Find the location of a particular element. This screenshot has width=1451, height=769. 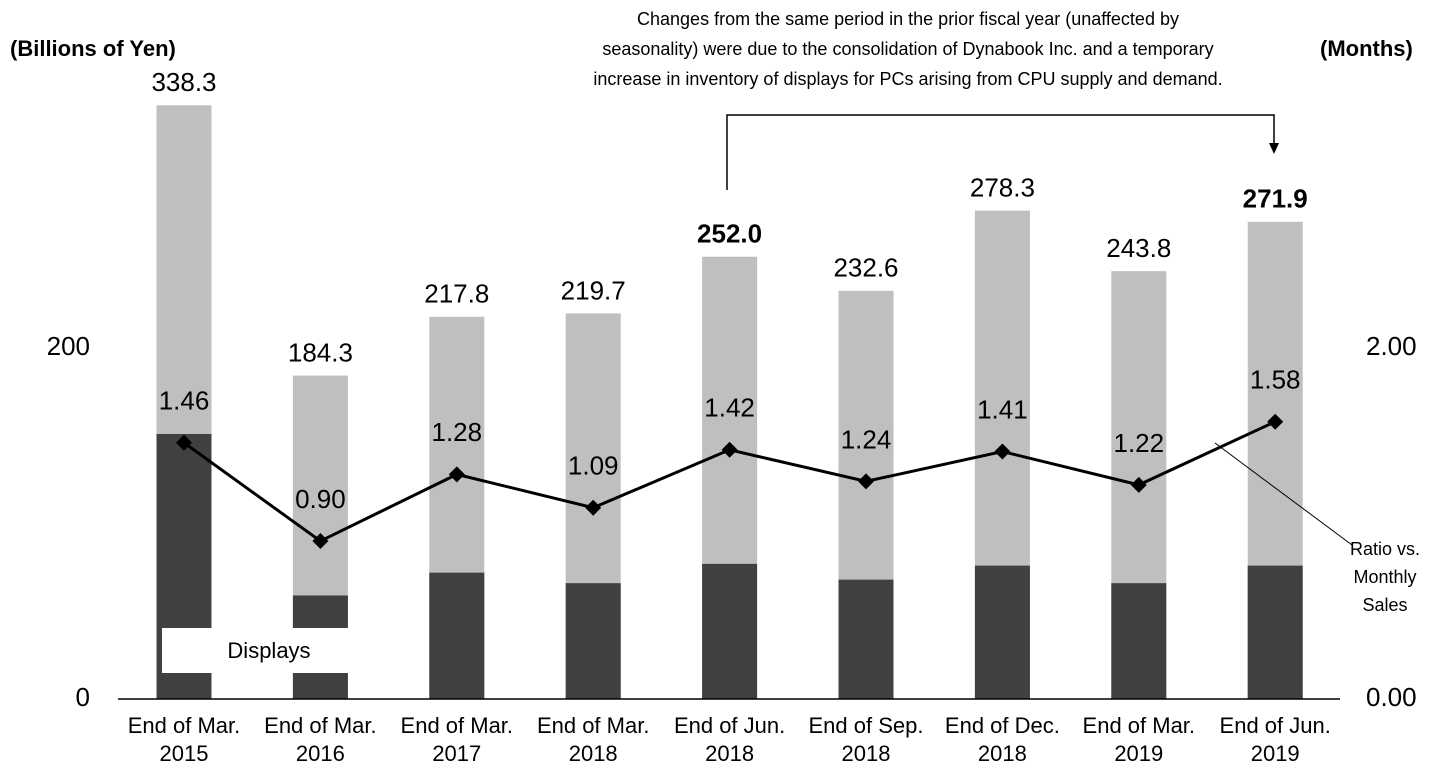

total-label: 232.6 is located at coordinates (865, 268).